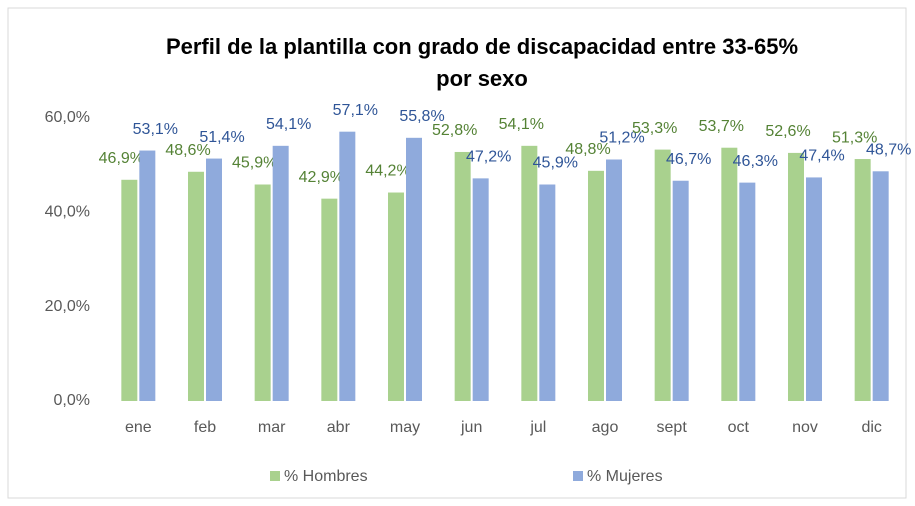  What do you see at coordinates (405, 427) in the screenshot?
I see `x-tick-label: may` at bounding box center [405, 427].